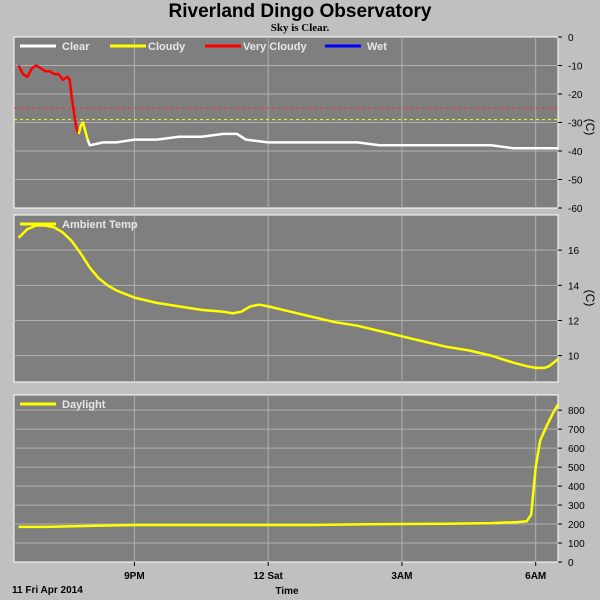 This screenshot has height=600, width=600. Describe the element at coordinates (574, 357) in the screenshot. I see `y-tick-label: 10` at that location.